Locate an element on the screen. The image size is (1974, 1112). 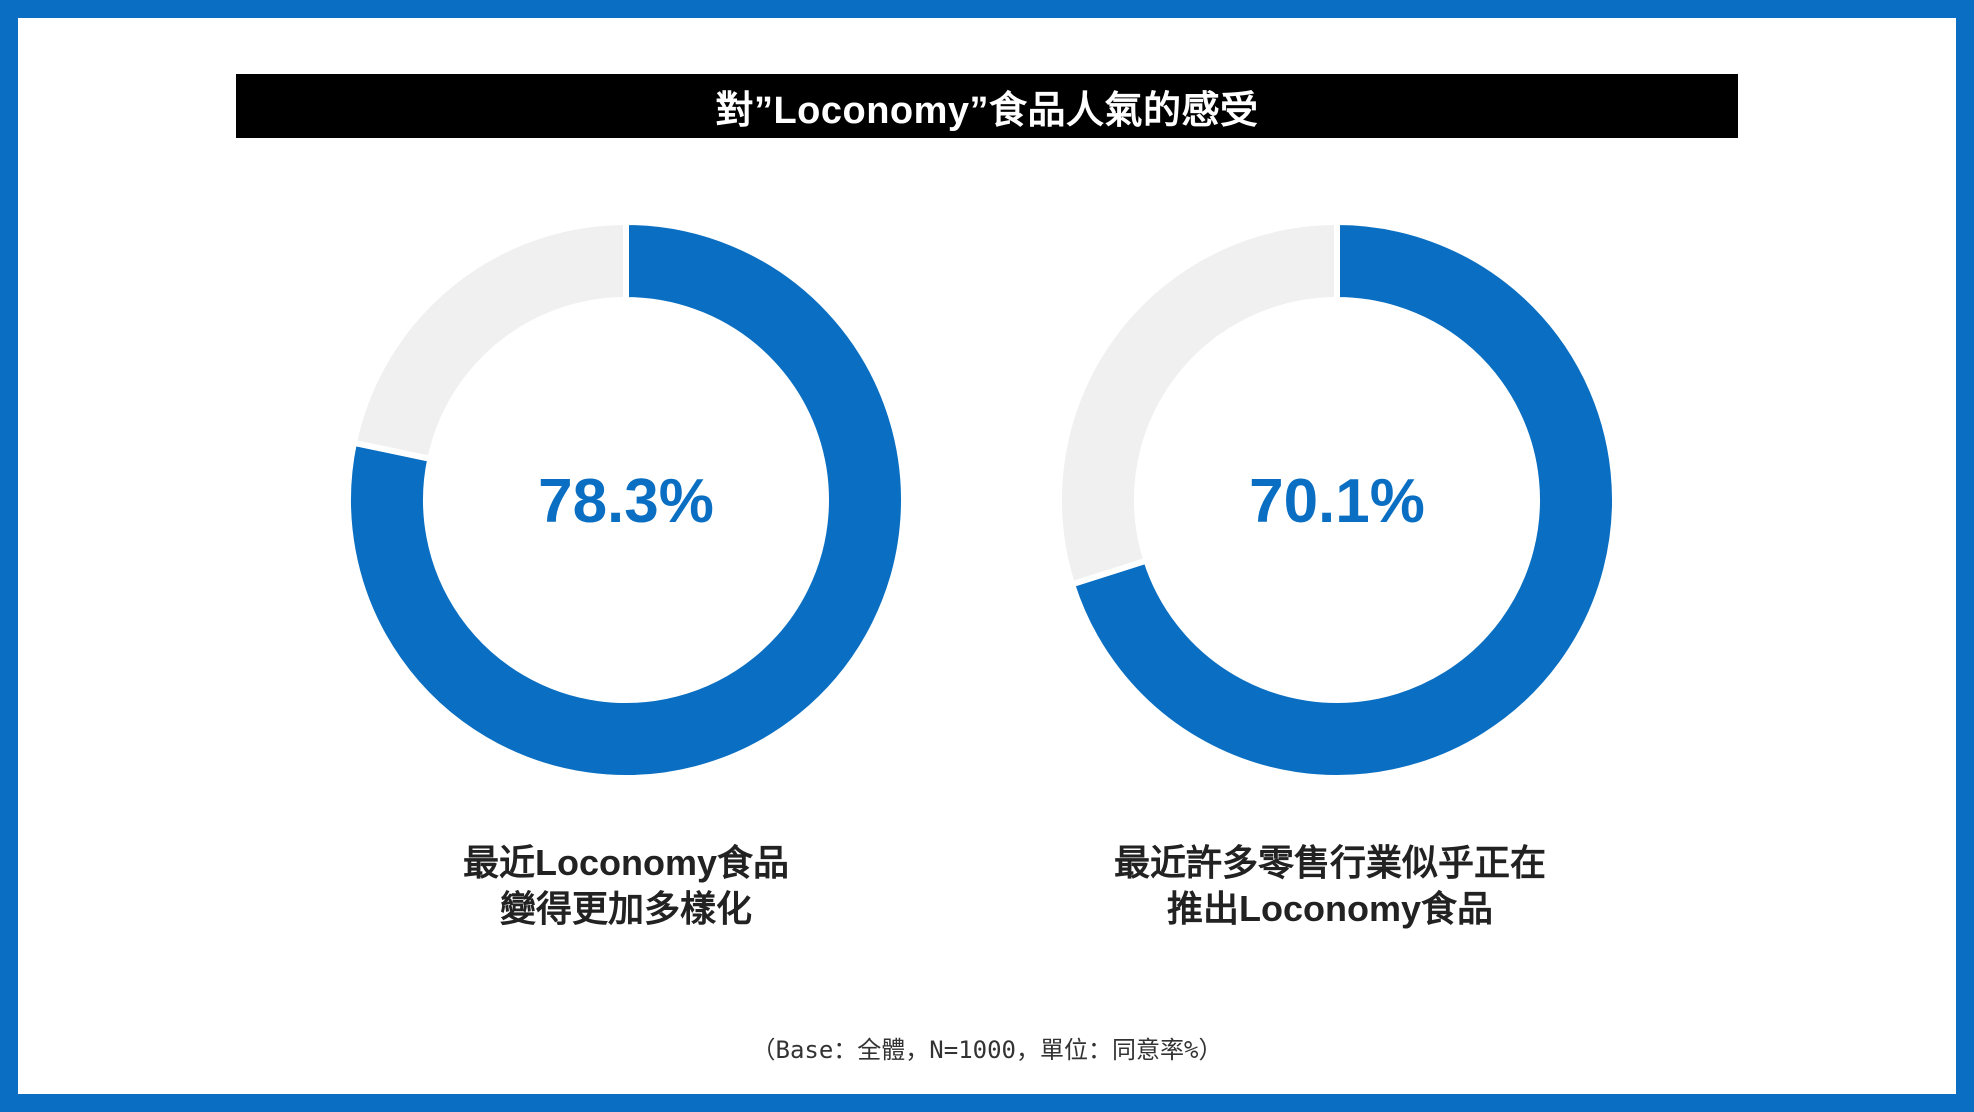
donut-chart-1: 78.3% is located at coordinates (626, 499).